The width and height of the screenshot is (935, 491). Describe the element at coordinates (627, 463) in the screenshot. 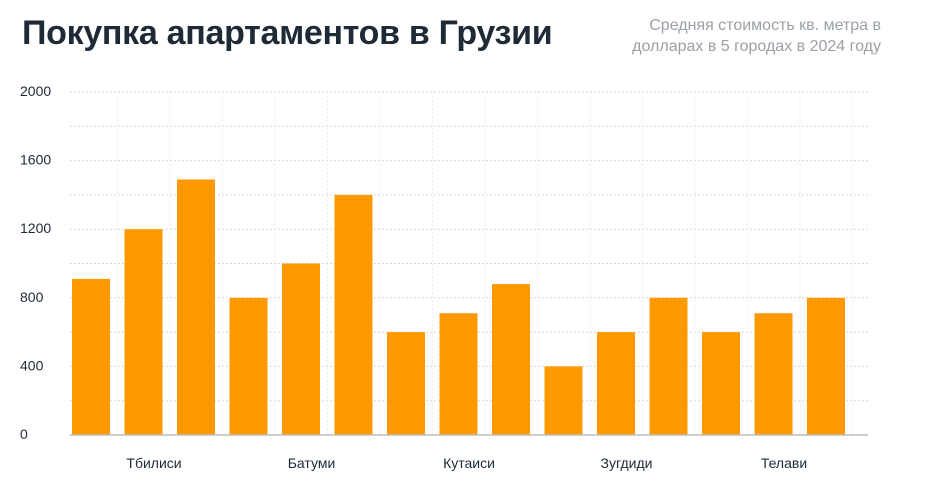

I see `x-tick-label: Зугдиди` at that location.